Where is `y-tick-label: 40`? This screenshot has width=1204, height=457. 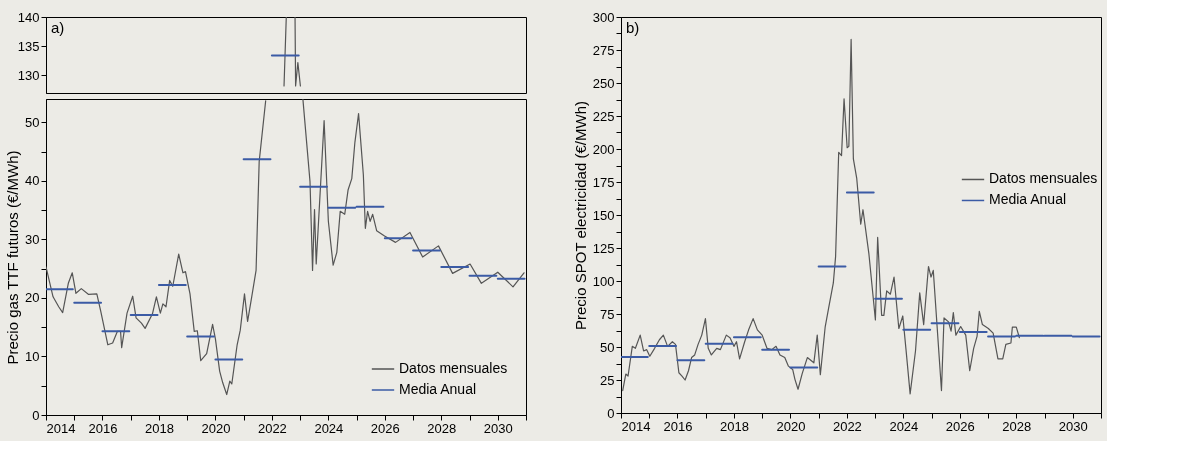 y-tick-label: 40 is located at coordinates (32, 181).